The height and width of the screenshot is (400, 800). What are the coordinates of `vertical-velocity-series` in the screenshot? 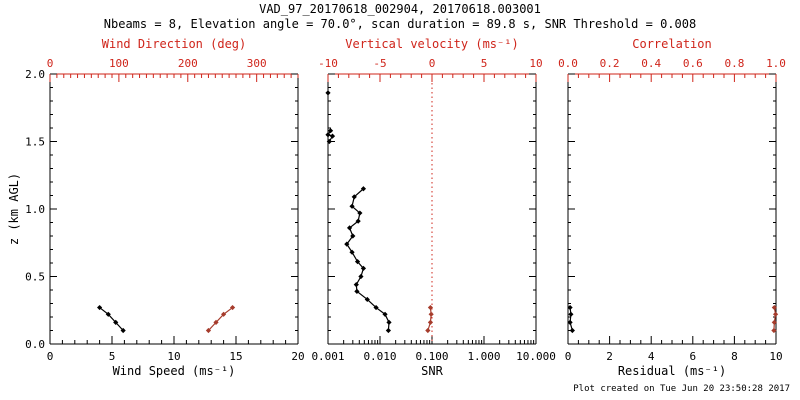 It's located at (429, 319).